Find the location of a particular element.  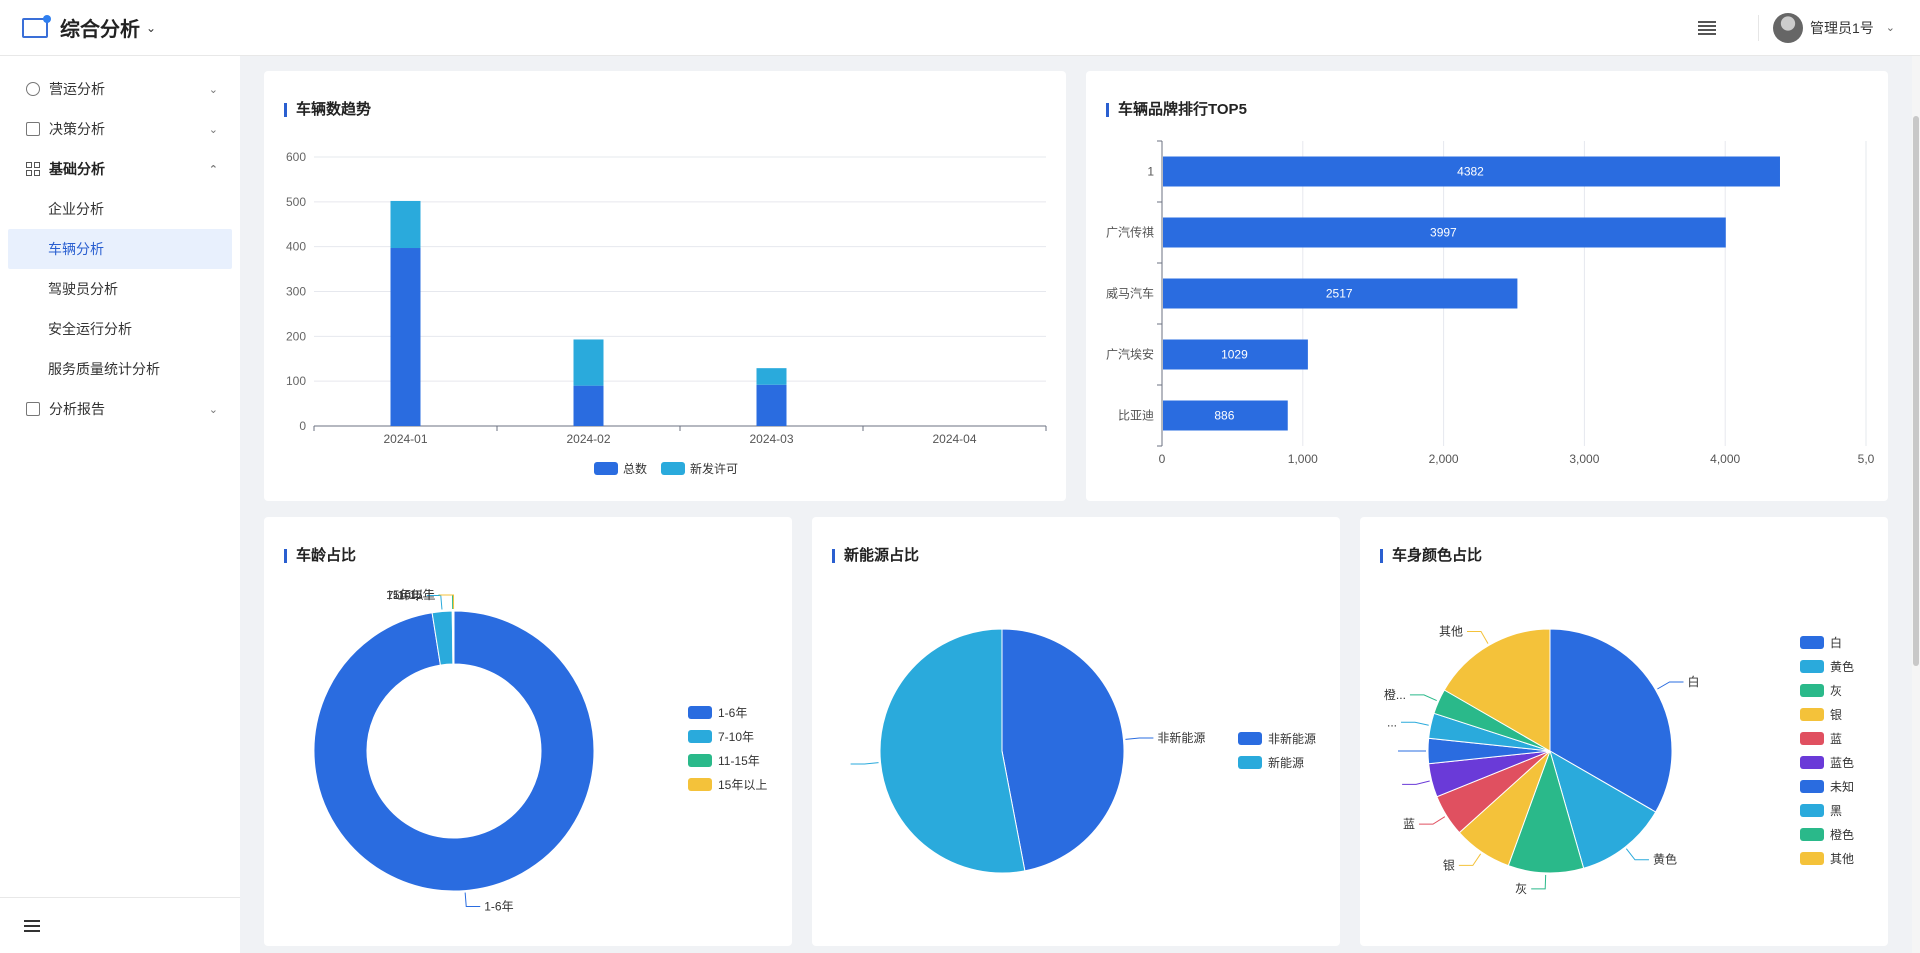

y-tick-label: 广汽埃安 is located at coordinates (1130, 354).